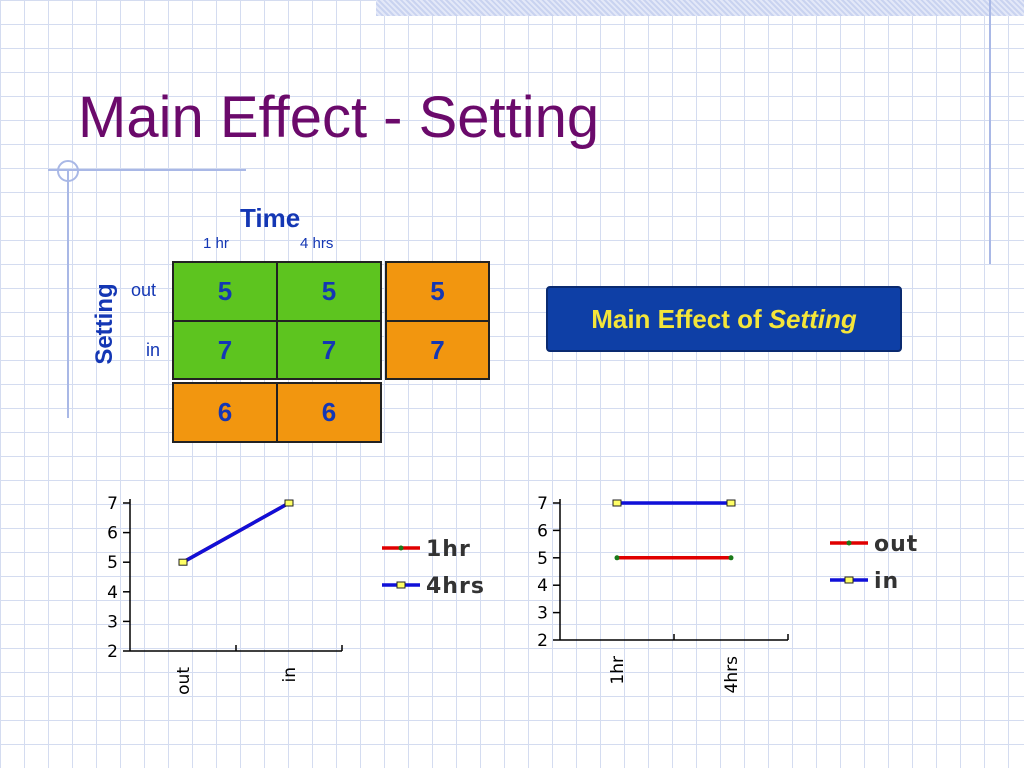 The image size is (1024, 768). I want to click on top-decorative-band, so click(700, 8).